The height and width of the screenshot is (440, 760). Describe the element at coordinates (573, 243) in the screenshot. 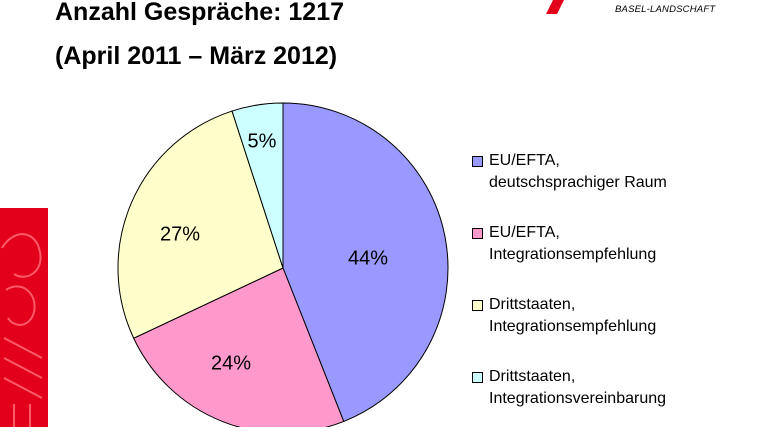

I see `legend-label: EU/EFTA, Integrationsempfehlung` at that location.